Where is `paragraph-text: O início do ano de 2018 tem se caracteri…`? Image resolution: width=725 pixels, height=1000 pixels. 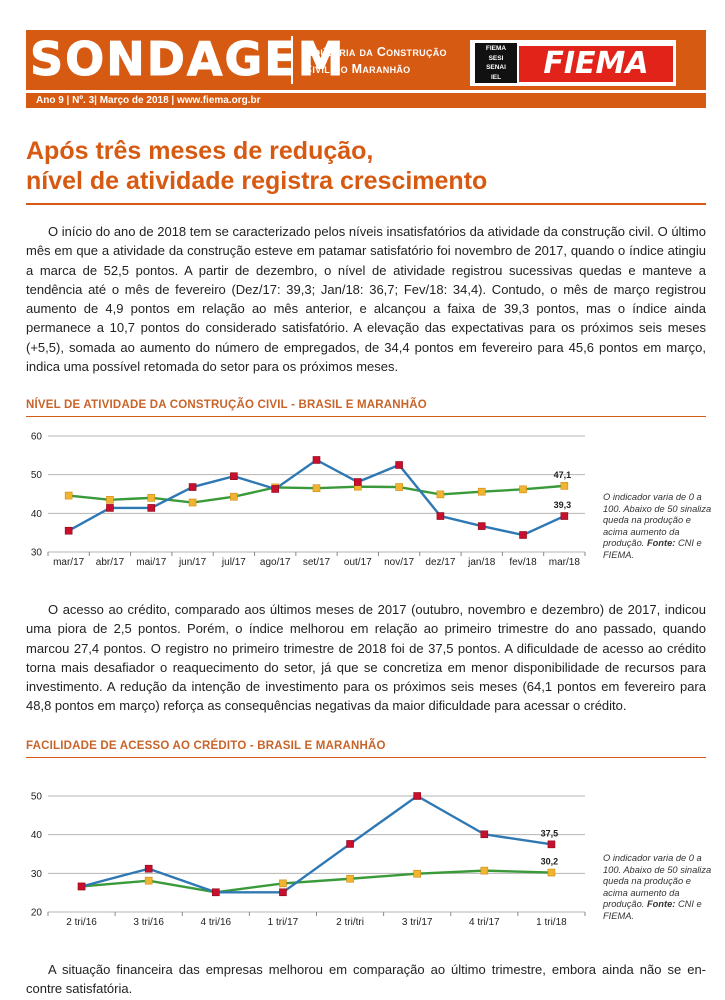
paragraph-text: O início do ano de 2018 tem se caracteri… is located at coordinates (366, 299).